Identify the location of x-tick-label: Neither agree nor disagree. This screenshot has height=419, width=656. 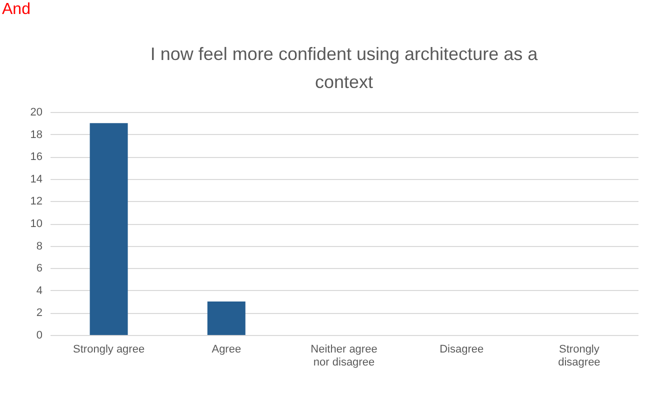
(344, 356).